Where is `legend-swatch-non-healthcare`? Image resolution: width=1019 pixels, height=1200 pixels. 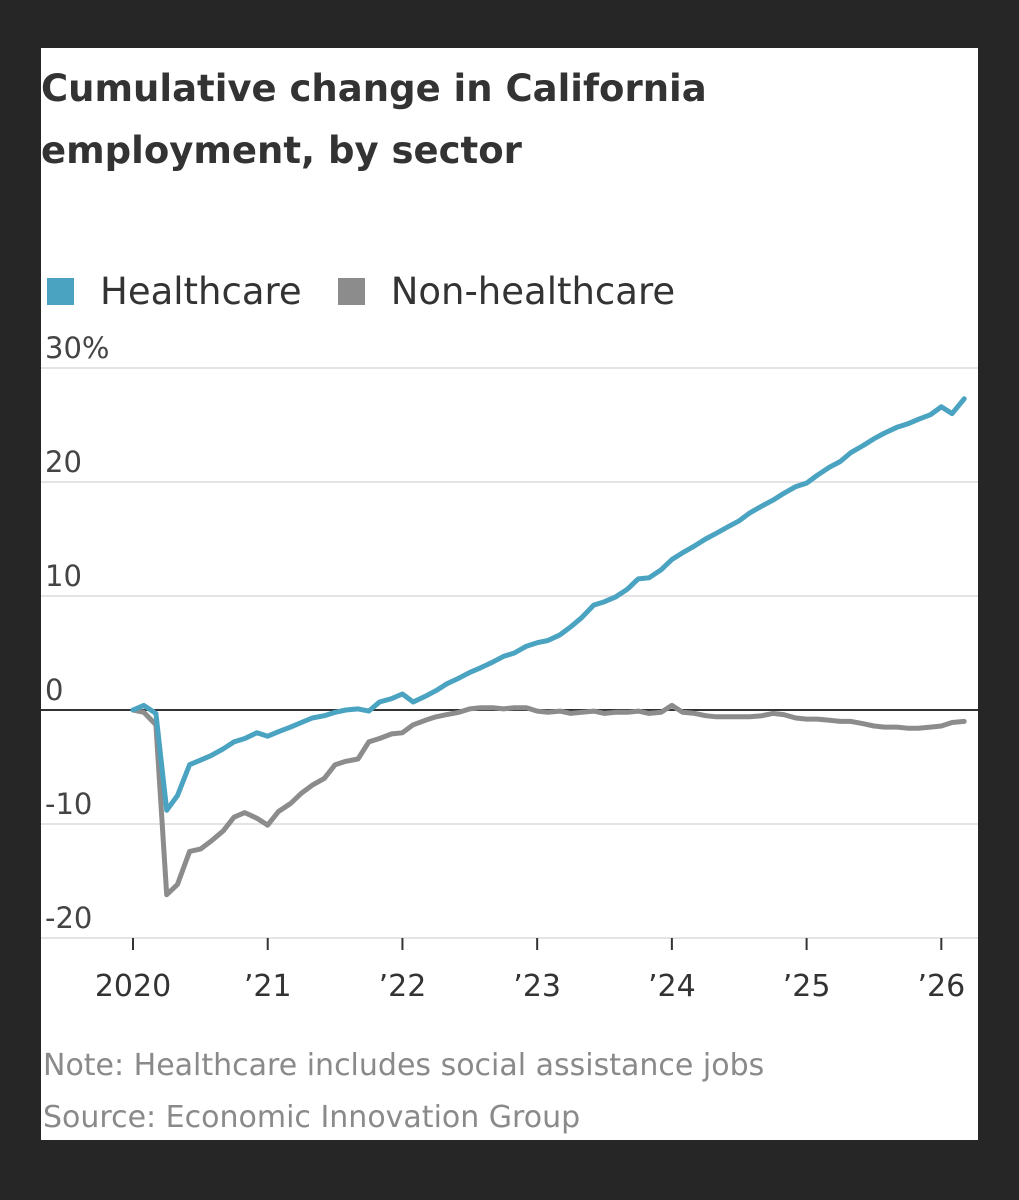
legend-swatch-non-healthcare is located at coordinates (351, 291).